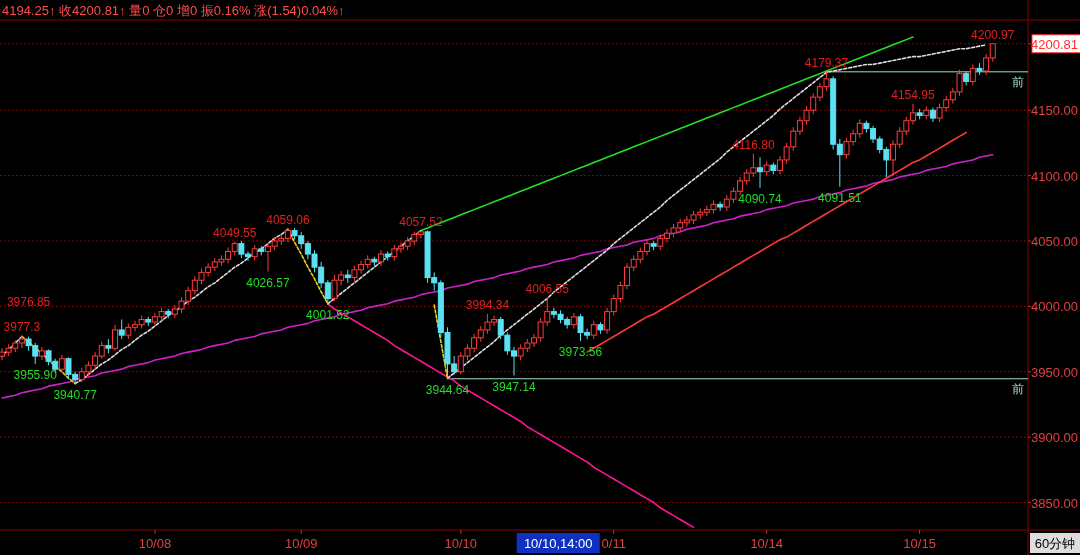  I want to click on annotation: 3940.77, so click(75, 394).